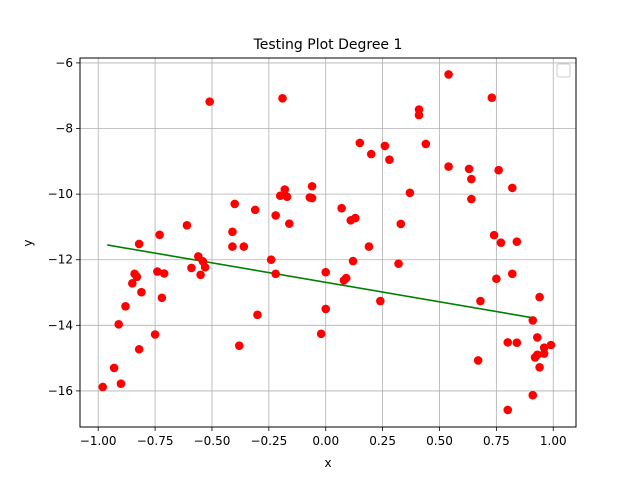  What do you see at coordinates (60, 391) in the screenshot?
I see `y-tick-label: −16` at bounding box center [60, 391].